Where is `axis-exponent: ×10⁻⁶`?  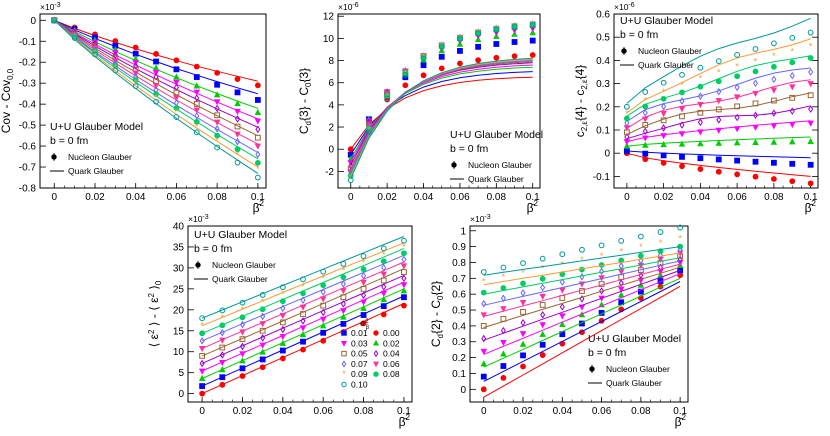
axis-exponent: ×10⁻⁶ is located at coordinates (348, 7).